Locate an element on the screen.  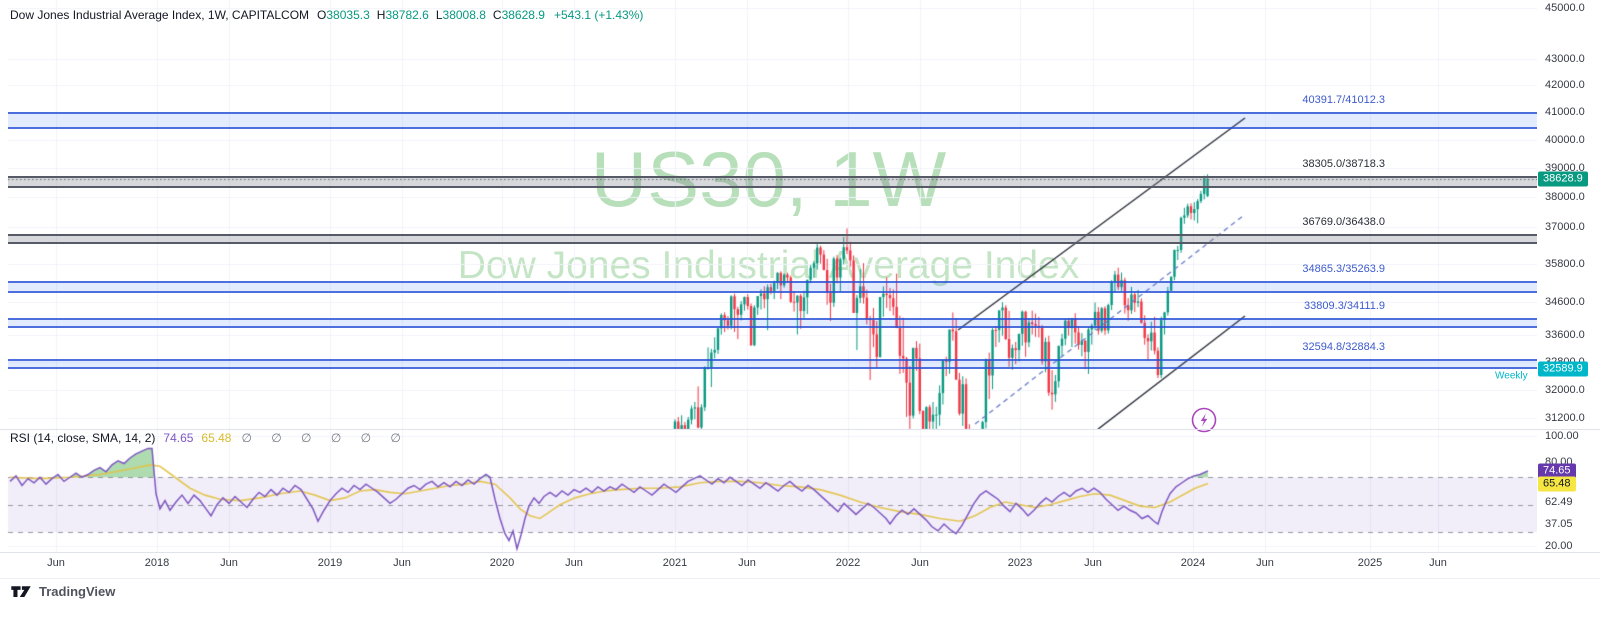
time-tick-label: 2021 is located at coordinates (675, 563).